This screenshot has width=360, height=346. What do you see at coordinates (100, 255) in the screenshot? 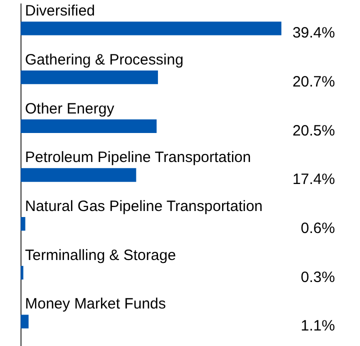
I see `y-tick-label: Terminalling & Storage` at bounding box center [100, 255].